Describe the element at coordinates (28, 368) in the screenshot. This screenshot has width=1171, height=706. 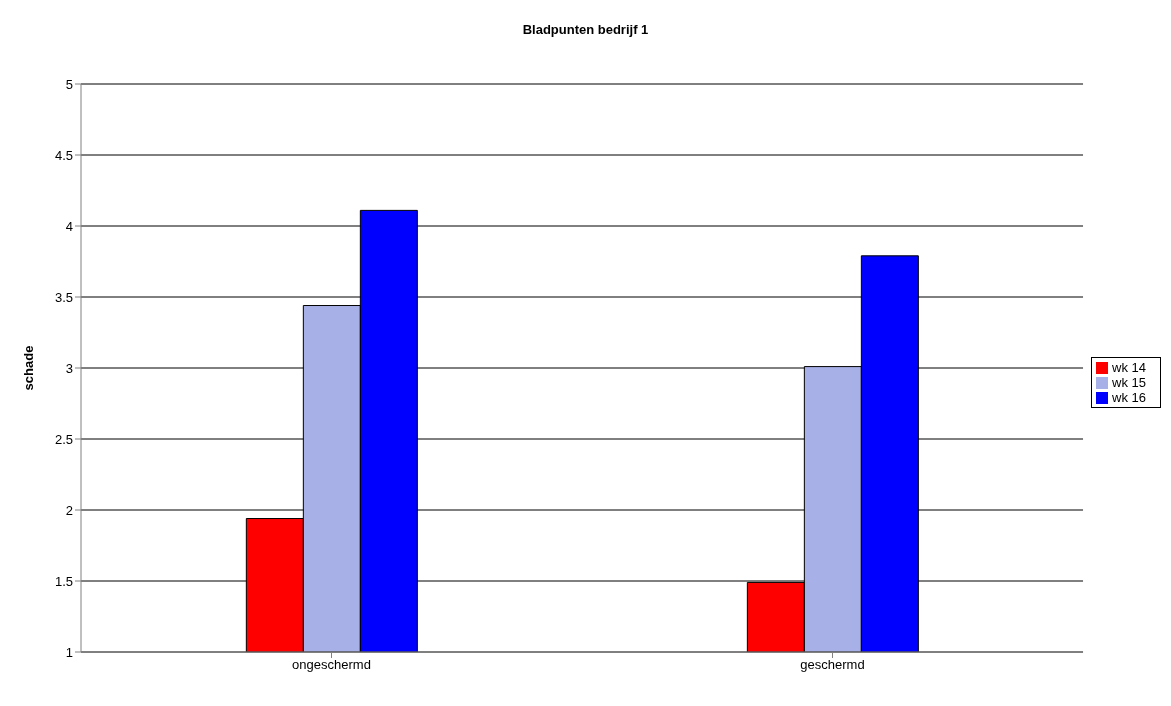
I see `y-axis-title: schade` at that location.